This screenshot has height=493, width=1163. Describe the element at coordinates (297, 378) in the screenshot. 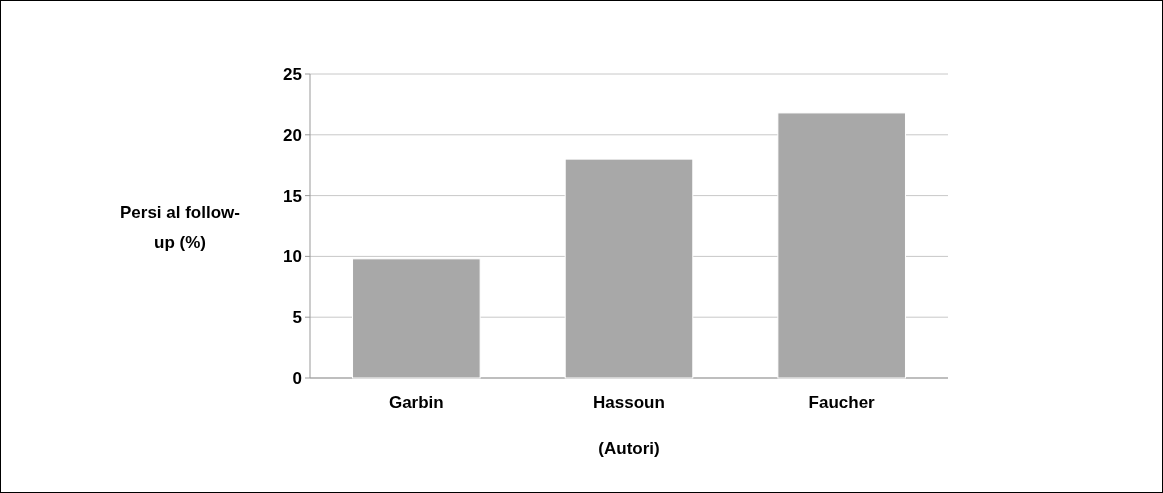

I see `y-tick-label: 0` at that location.